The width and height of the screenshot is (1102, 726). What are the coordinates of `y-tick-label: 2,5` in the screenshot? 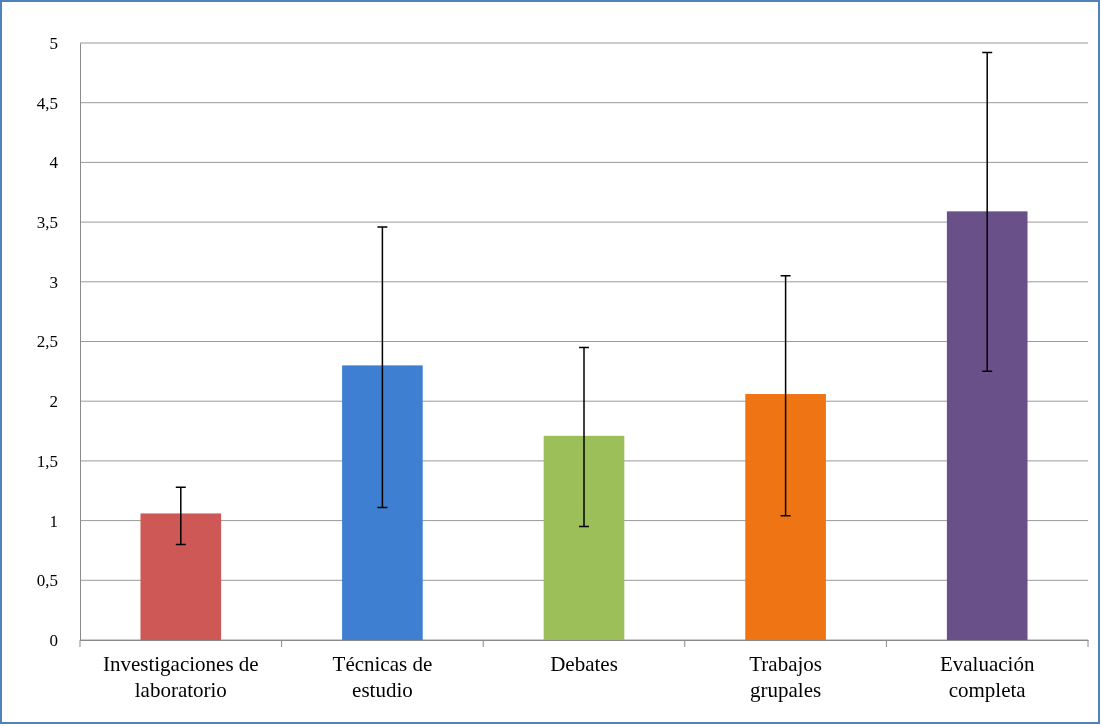 It's located at (47, 342).